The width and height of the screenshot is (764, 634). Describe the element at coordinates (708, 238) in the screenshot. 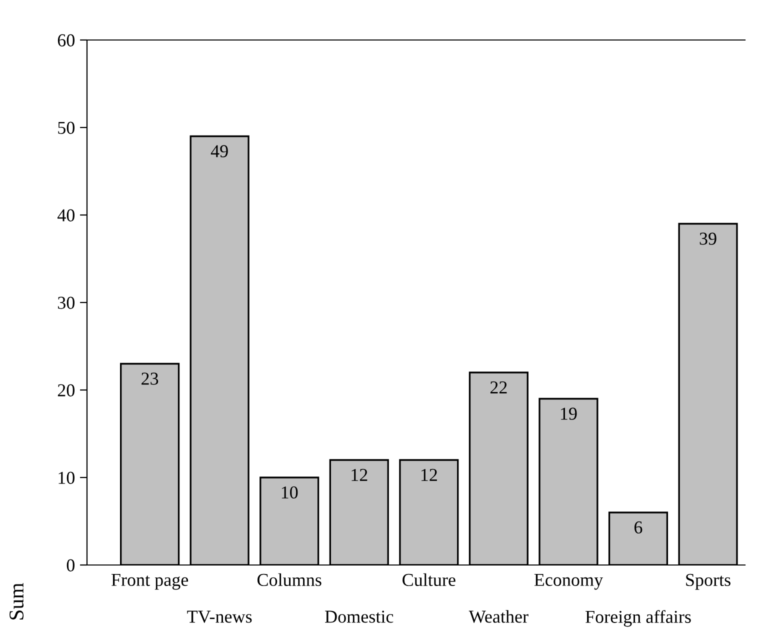

I see `data-label: 39` at that location.